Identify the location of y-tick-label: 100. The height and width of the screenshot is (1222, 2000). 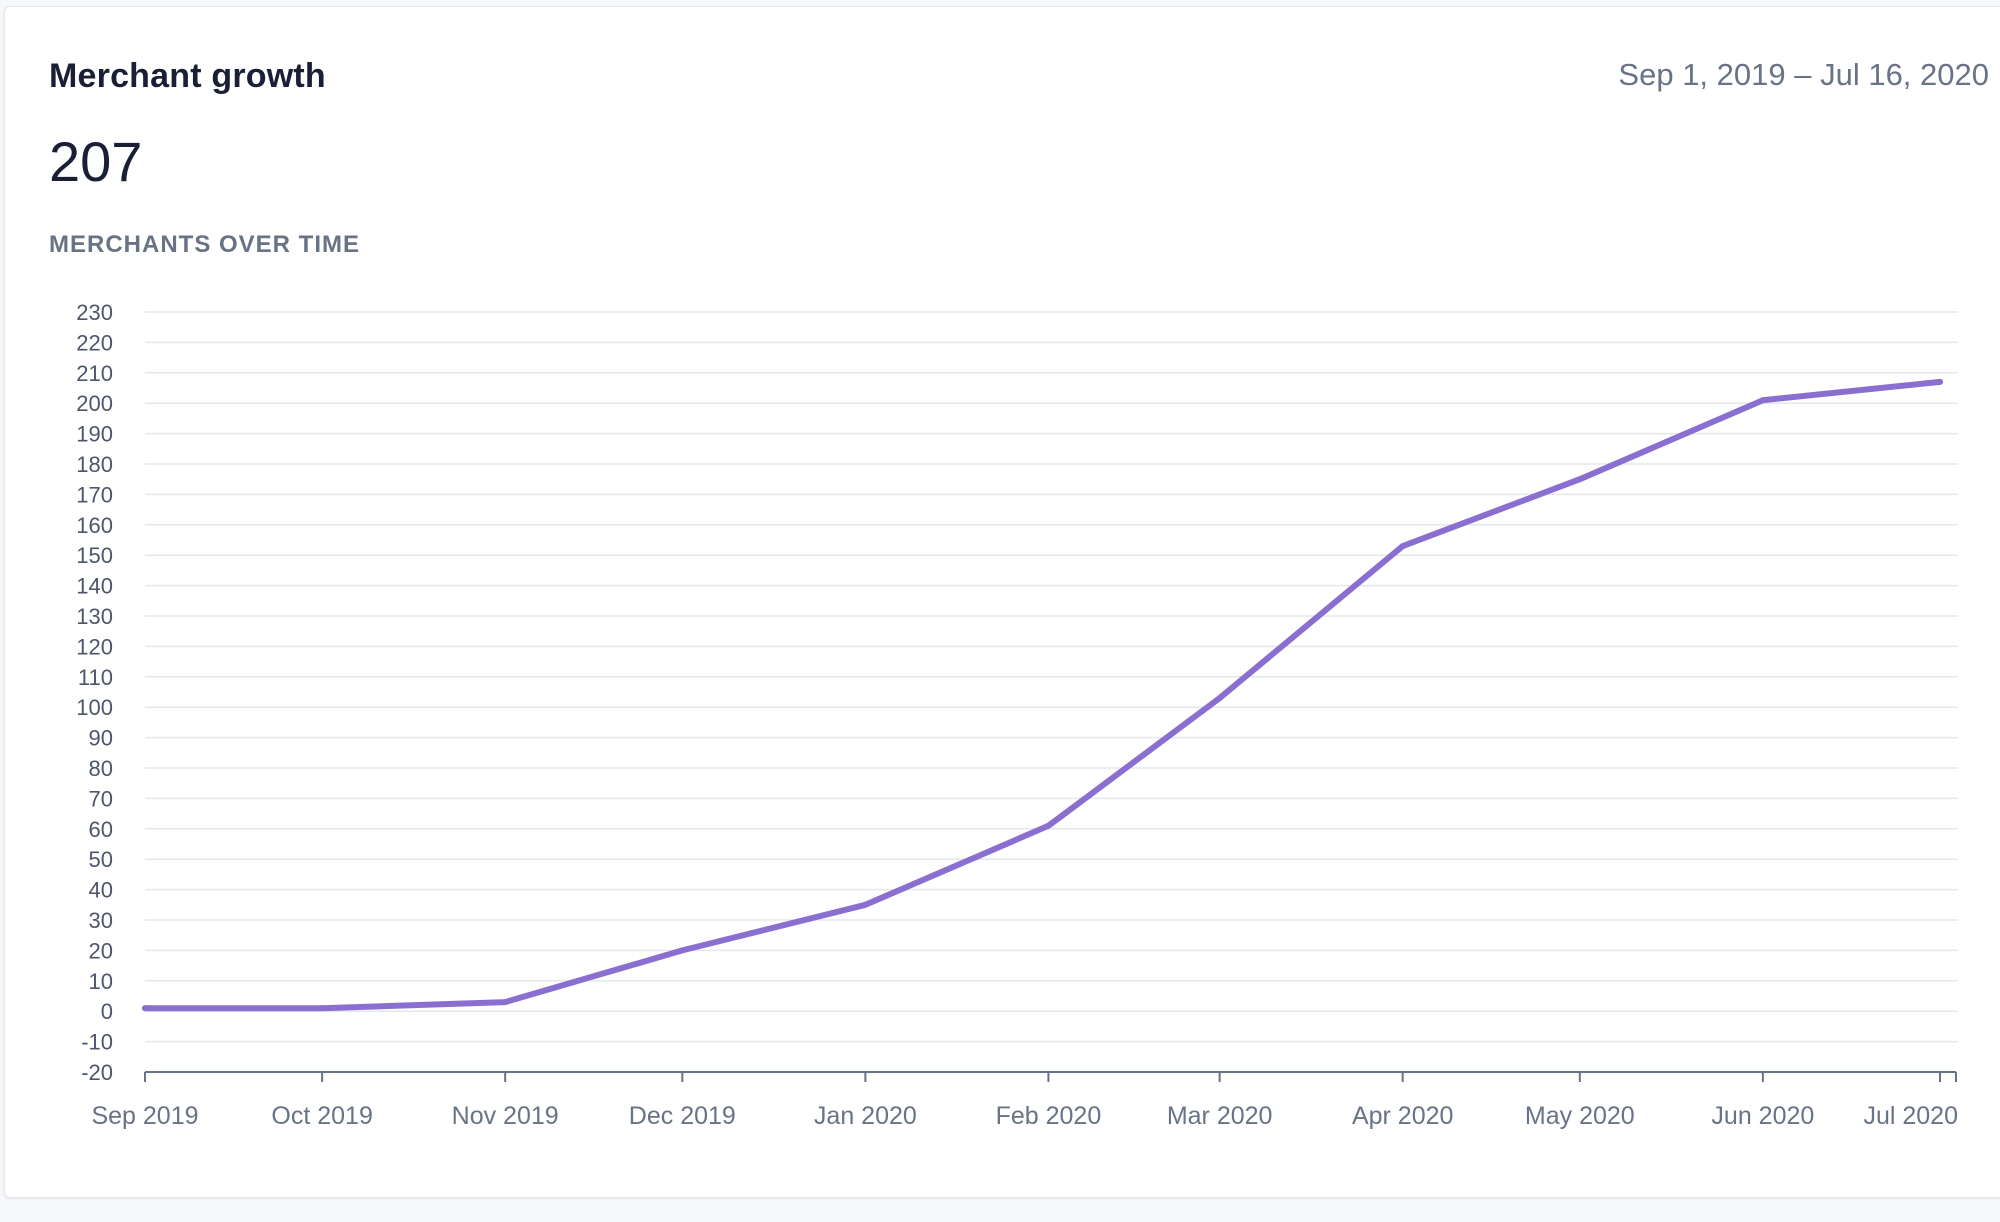
(94, 707).